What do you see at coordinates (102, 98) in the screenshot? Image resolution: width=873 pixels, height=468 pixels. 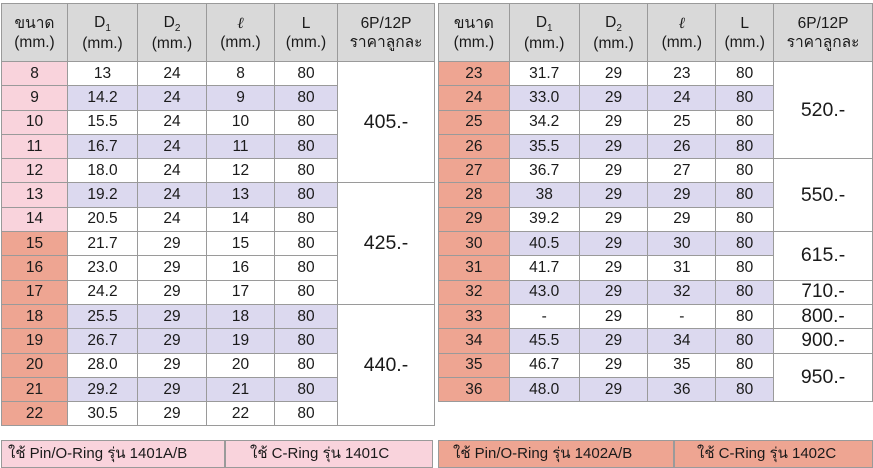 I see `cell-d1: 14.2` at bounding box center [102, 98].